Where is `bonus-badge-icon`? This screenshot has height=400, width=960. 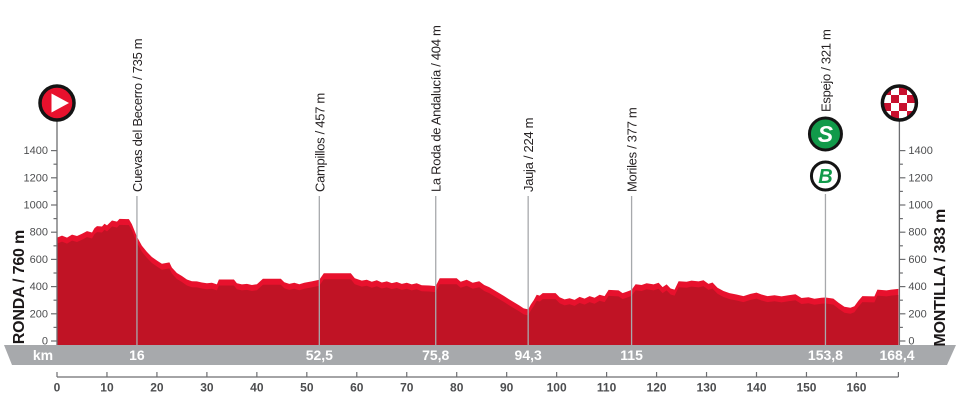 bonus-badge-icon is located at coordinates (825, 176).